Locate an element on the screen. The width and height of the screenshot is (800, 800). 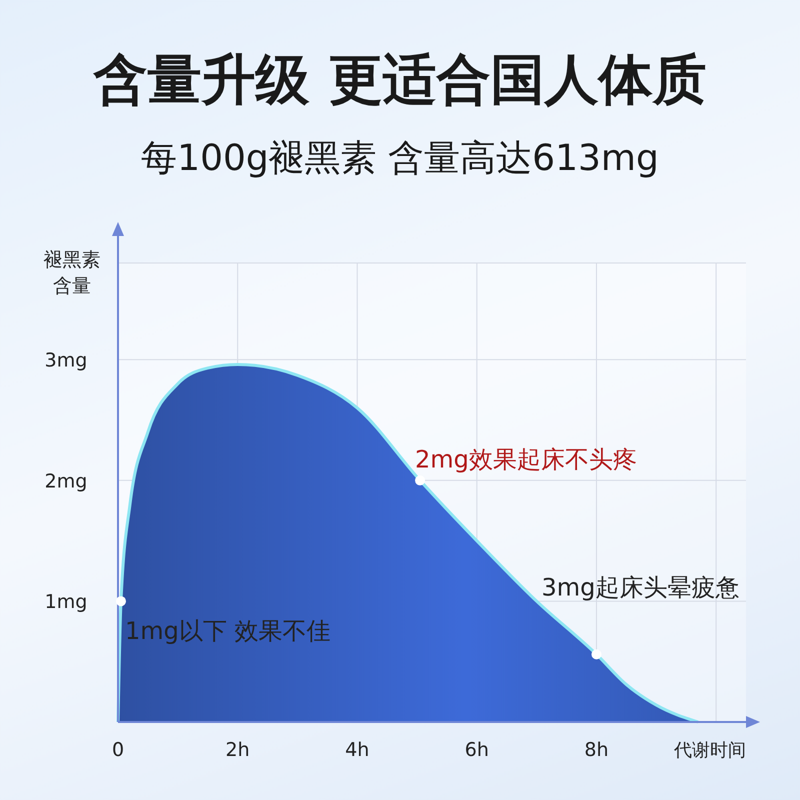
x-tick-label: 2h is located at coordinates (238, 750).